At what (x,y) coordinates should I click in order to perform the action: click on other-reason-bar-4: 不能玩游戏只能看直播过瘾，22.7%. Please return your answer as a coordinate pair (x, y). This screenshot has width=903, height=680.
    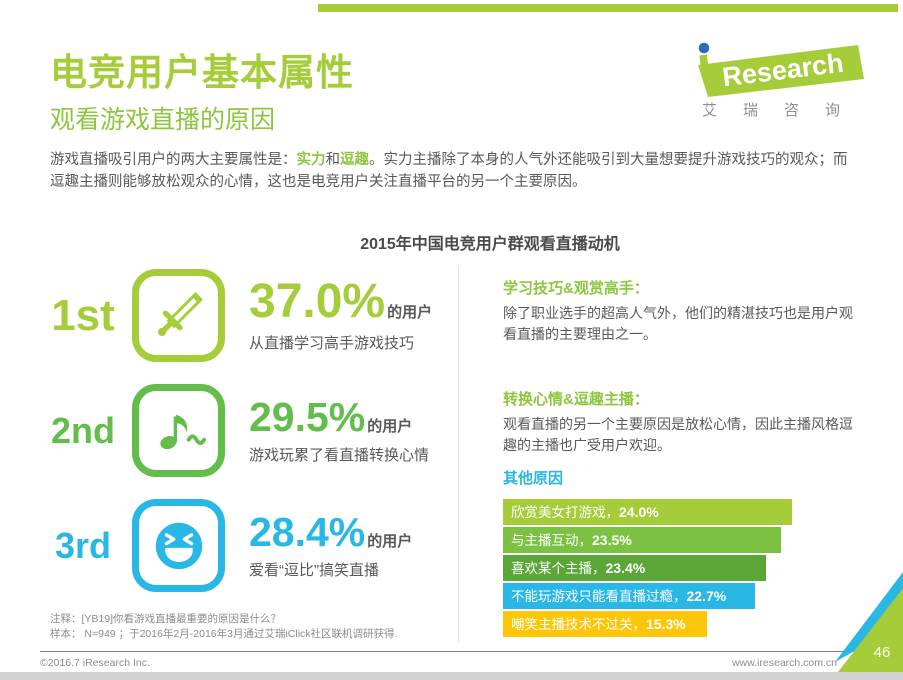
    Looking at the image, I should click on (629, 596).